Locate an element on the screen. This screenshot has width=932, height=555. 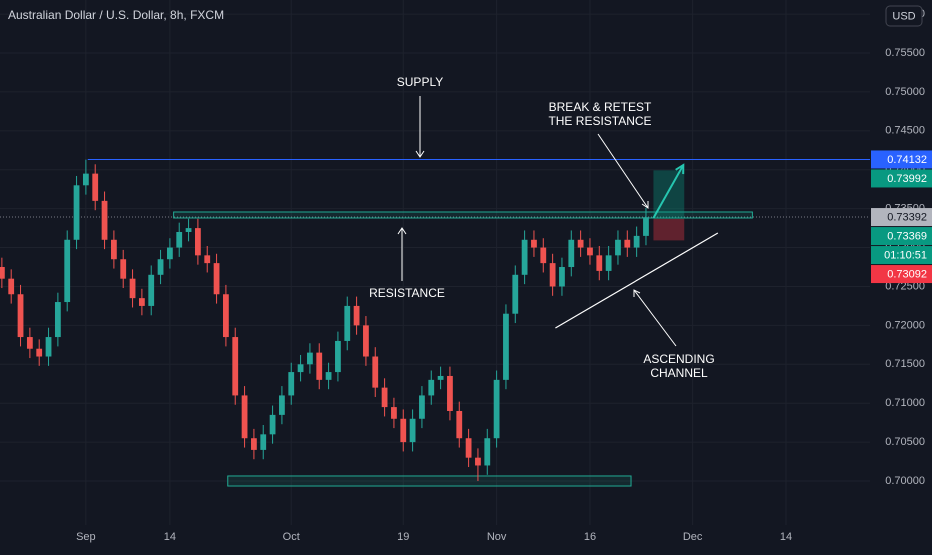
price-tag-label: 0.74132 is located at coordinates (907, 160).